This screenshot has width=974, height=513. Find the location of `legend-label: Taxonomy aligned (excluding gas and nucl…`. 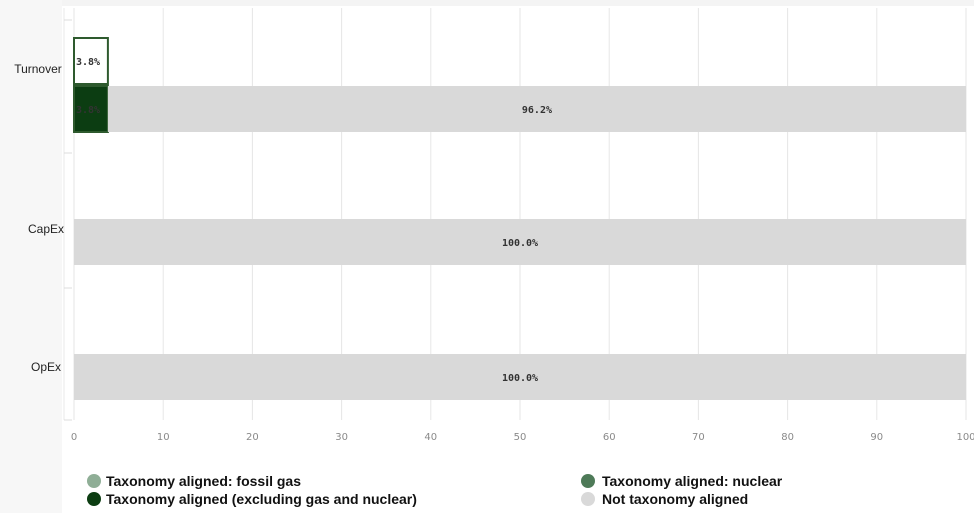

legend-label: Taxonomy aligned (excluding gas and nucl… is located at coordinates (261, 499).